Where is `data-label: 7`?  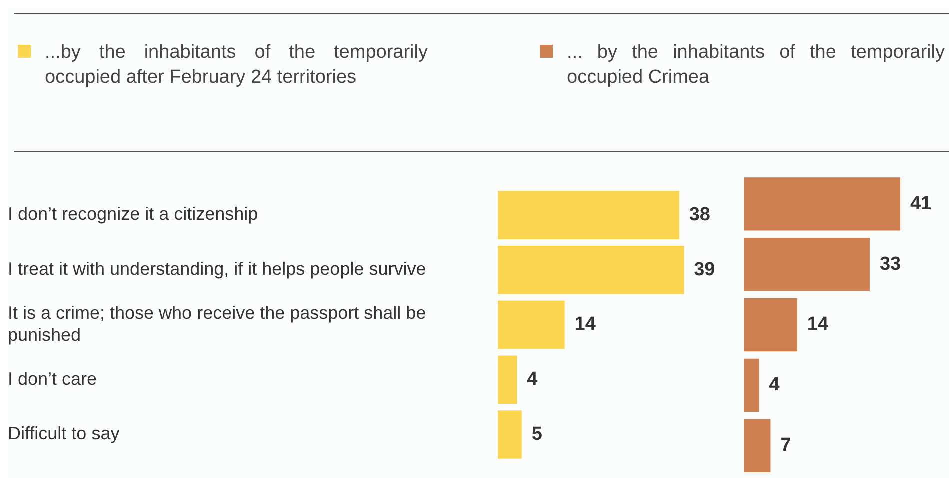
data-label: 7 is located at coordinates (786, 445).